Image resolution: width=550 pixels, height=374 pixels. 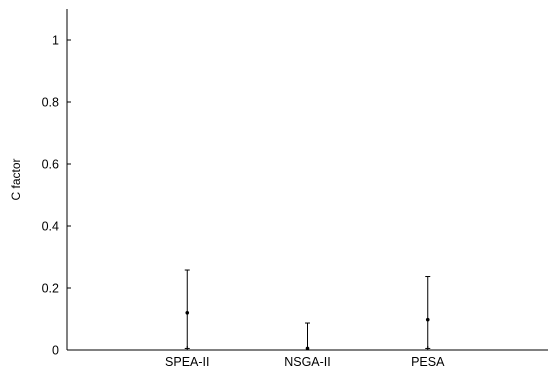 I want to click on y-tick-label: 0, so click(x=55, y=351).